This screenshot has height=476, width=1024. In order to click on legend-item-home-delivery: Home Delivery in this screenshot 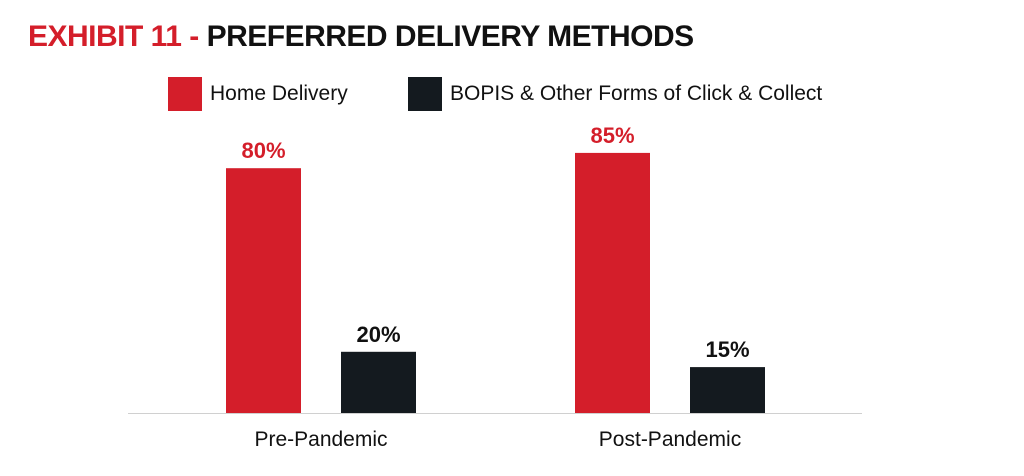, I will do `click(258, 94)`.